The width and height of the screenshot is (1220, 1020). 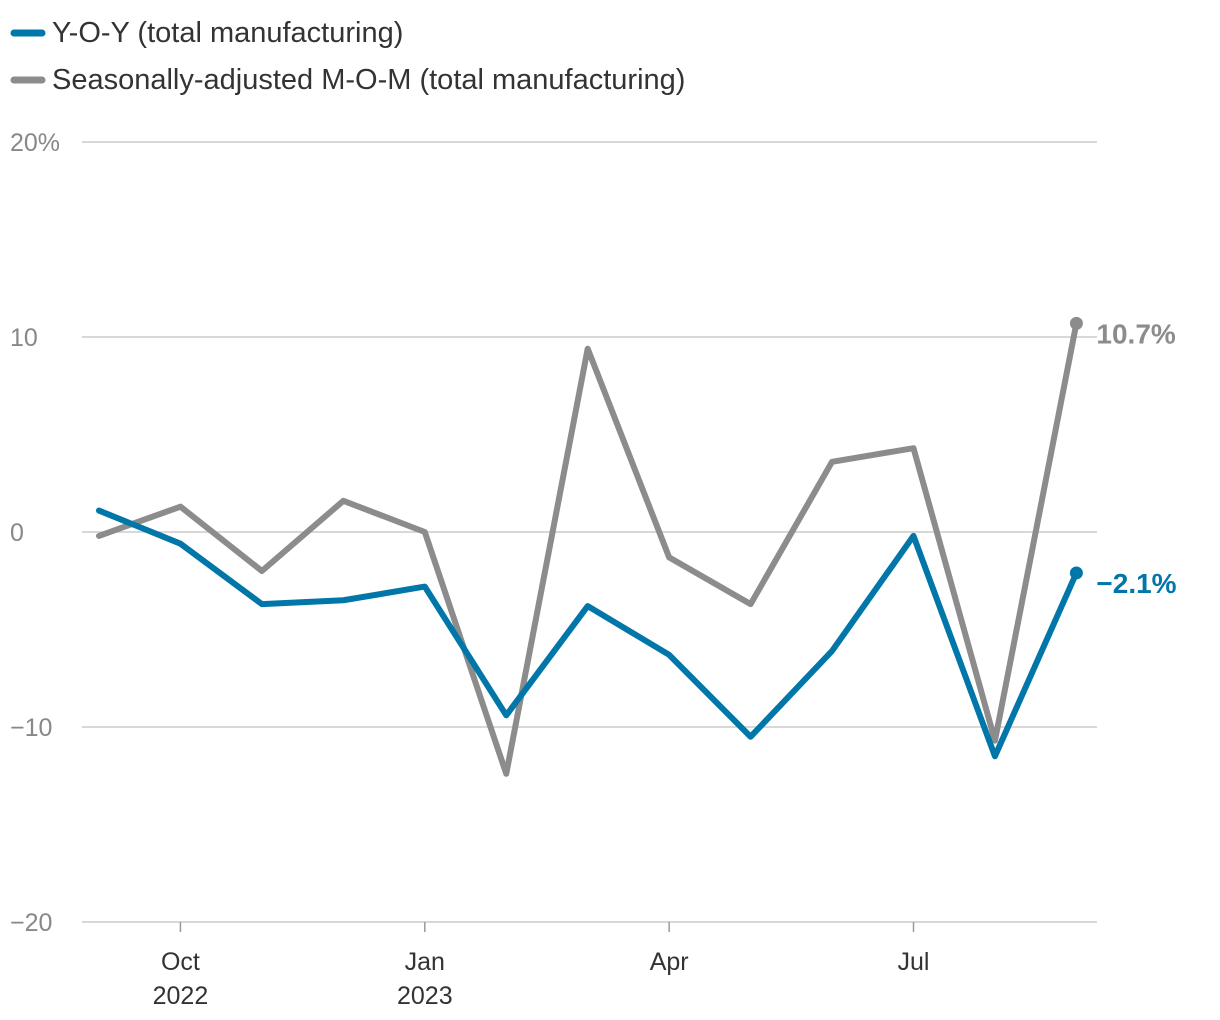 I want to click on end-point-mom, so click(x=1076, y=323).